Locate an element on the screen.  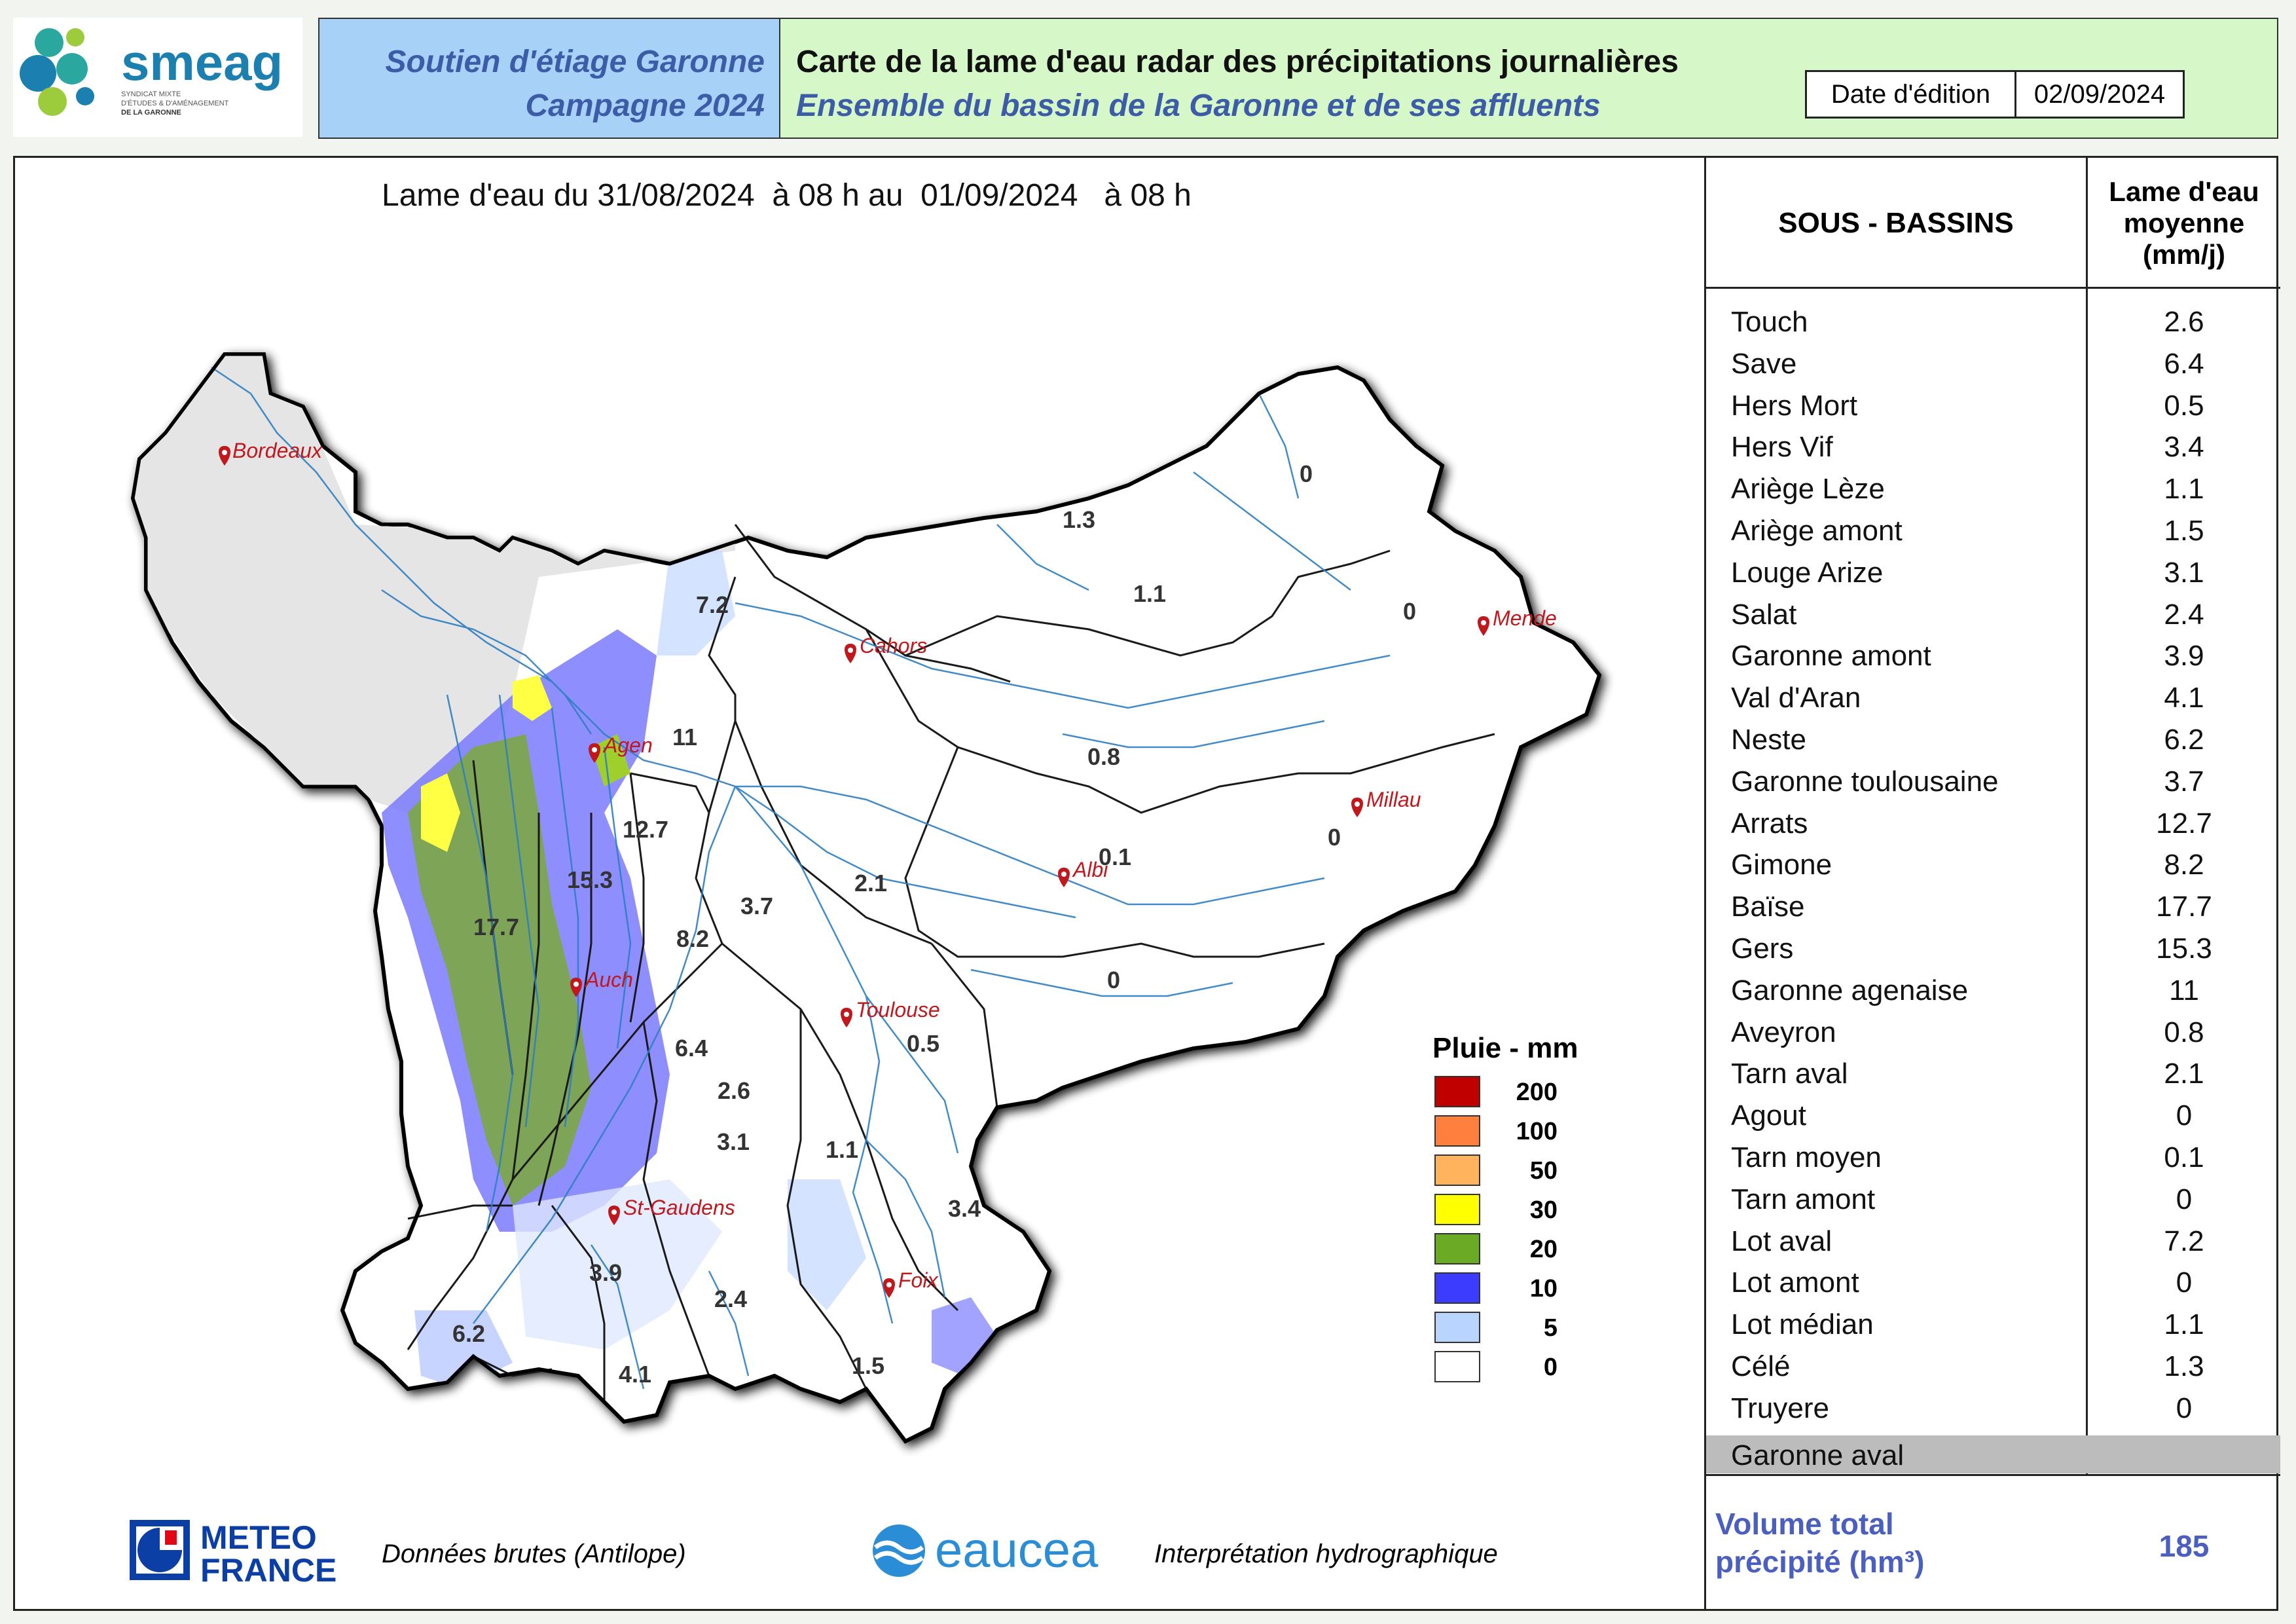
sub-basin-value: 2.4 is located at coordinates (2184, 614).